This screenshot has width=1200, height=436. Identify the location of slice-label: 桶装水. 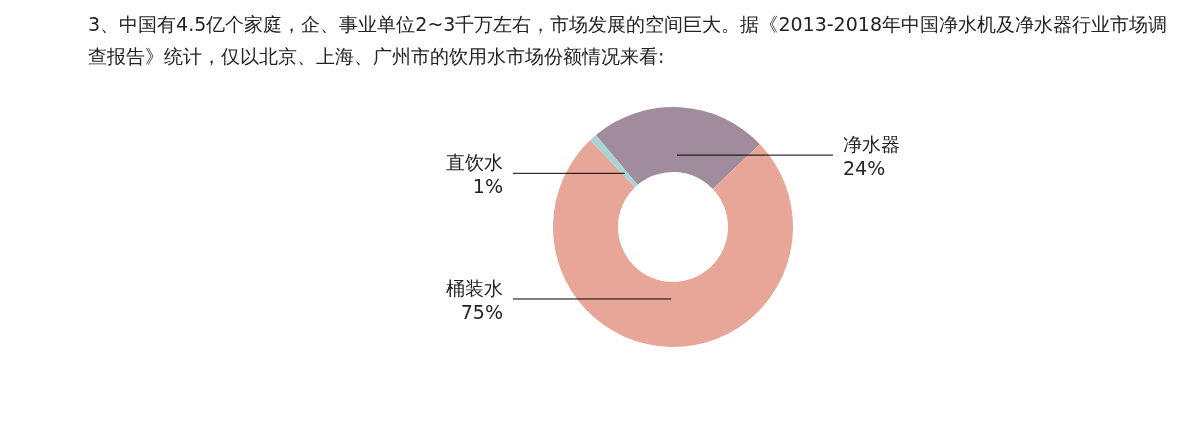
(474, 287).